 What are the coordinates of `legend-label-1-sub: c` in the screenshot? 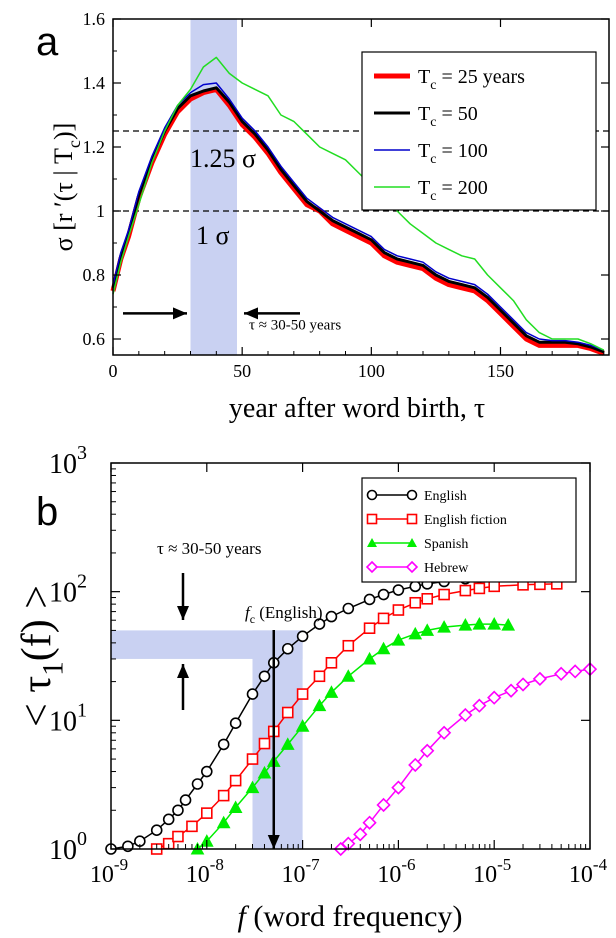 It's located at (433, 122).